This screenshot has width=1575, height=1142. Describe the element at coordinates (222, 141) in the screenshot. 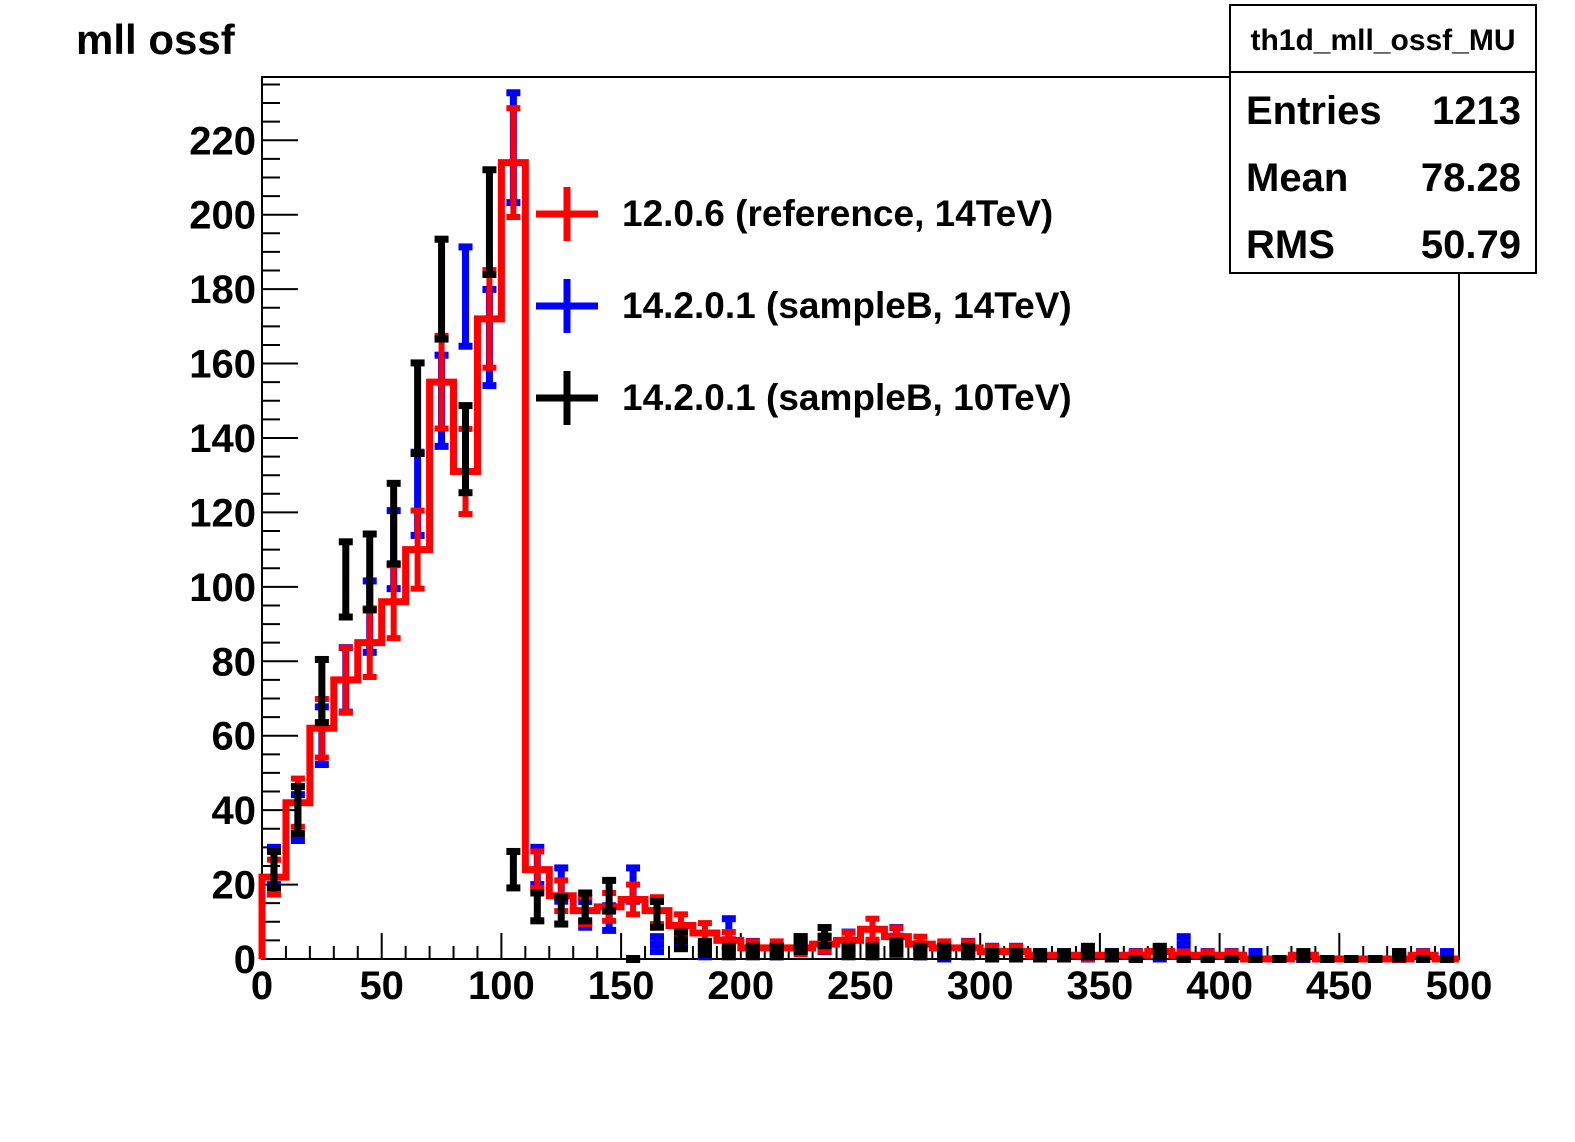

I see `y-tick-label: 220` at that location.